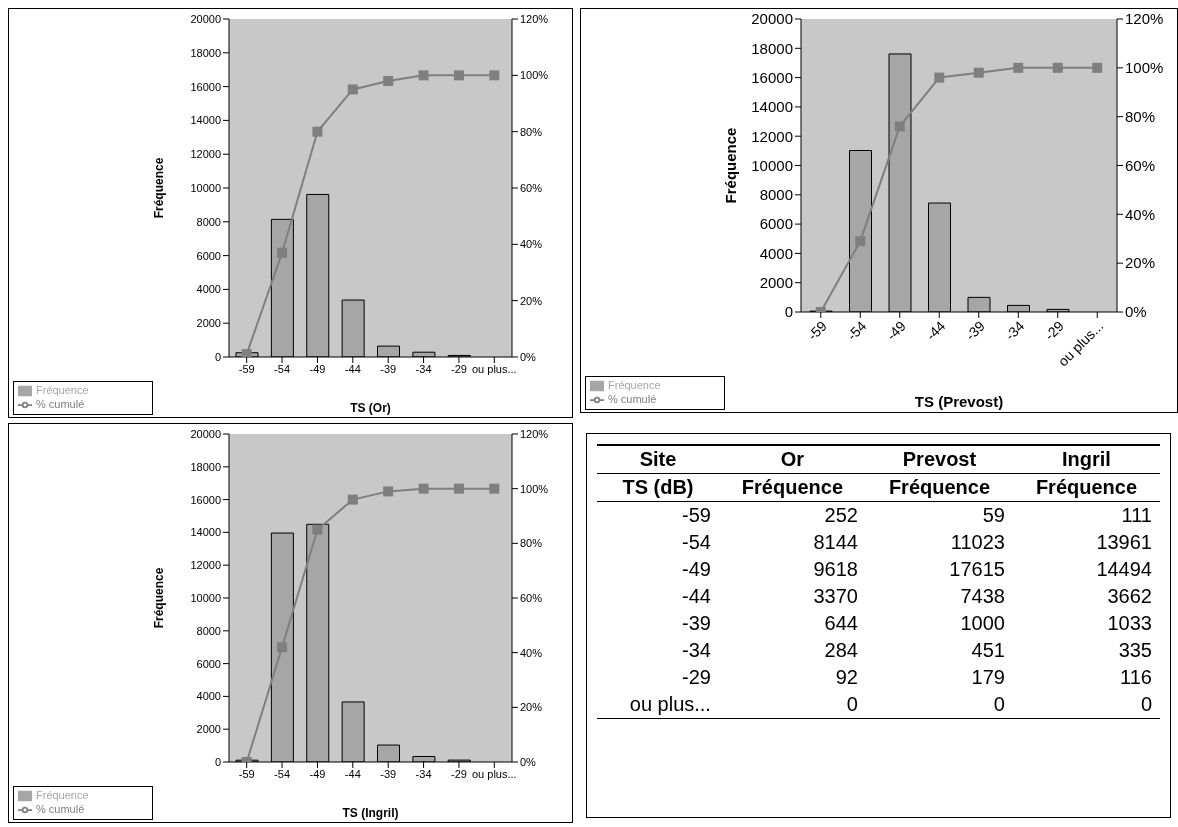 Image resolution: width=1178 pixels, height=827 pixels. I want to click on data-label: 7438, so click(982, 596).